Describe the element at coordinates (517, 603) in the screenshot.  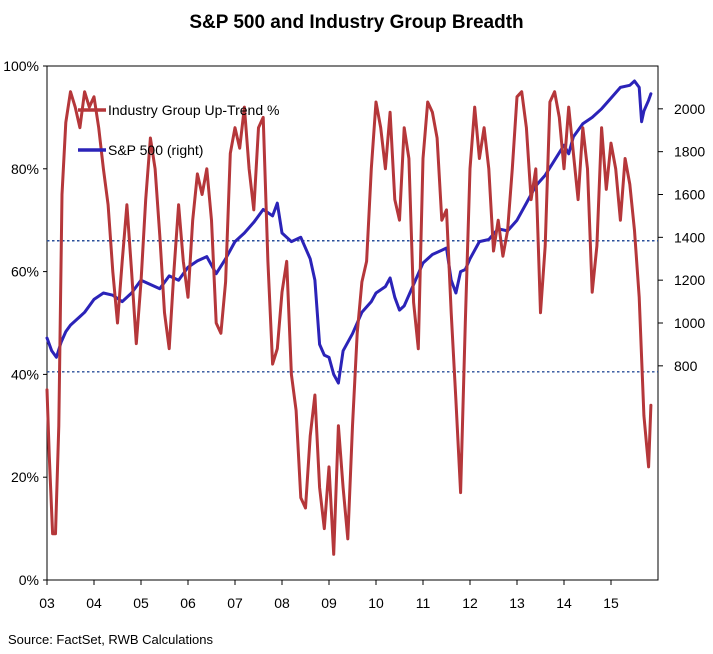
I see `x-tick-label: 13` at that location.